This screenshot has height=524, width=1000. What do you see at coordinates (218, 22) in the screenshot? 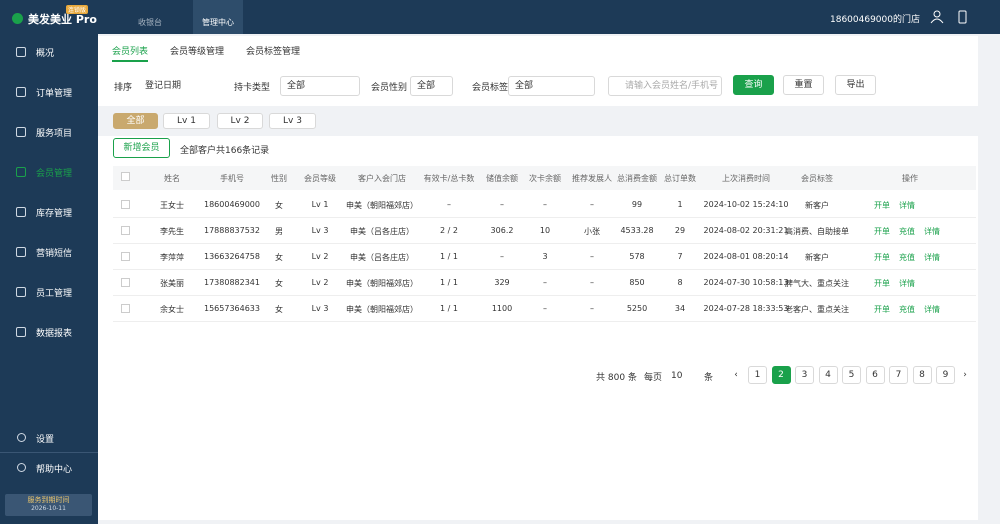
I see `top-nav-item: 管理中心` at bounding box center [218, 22].